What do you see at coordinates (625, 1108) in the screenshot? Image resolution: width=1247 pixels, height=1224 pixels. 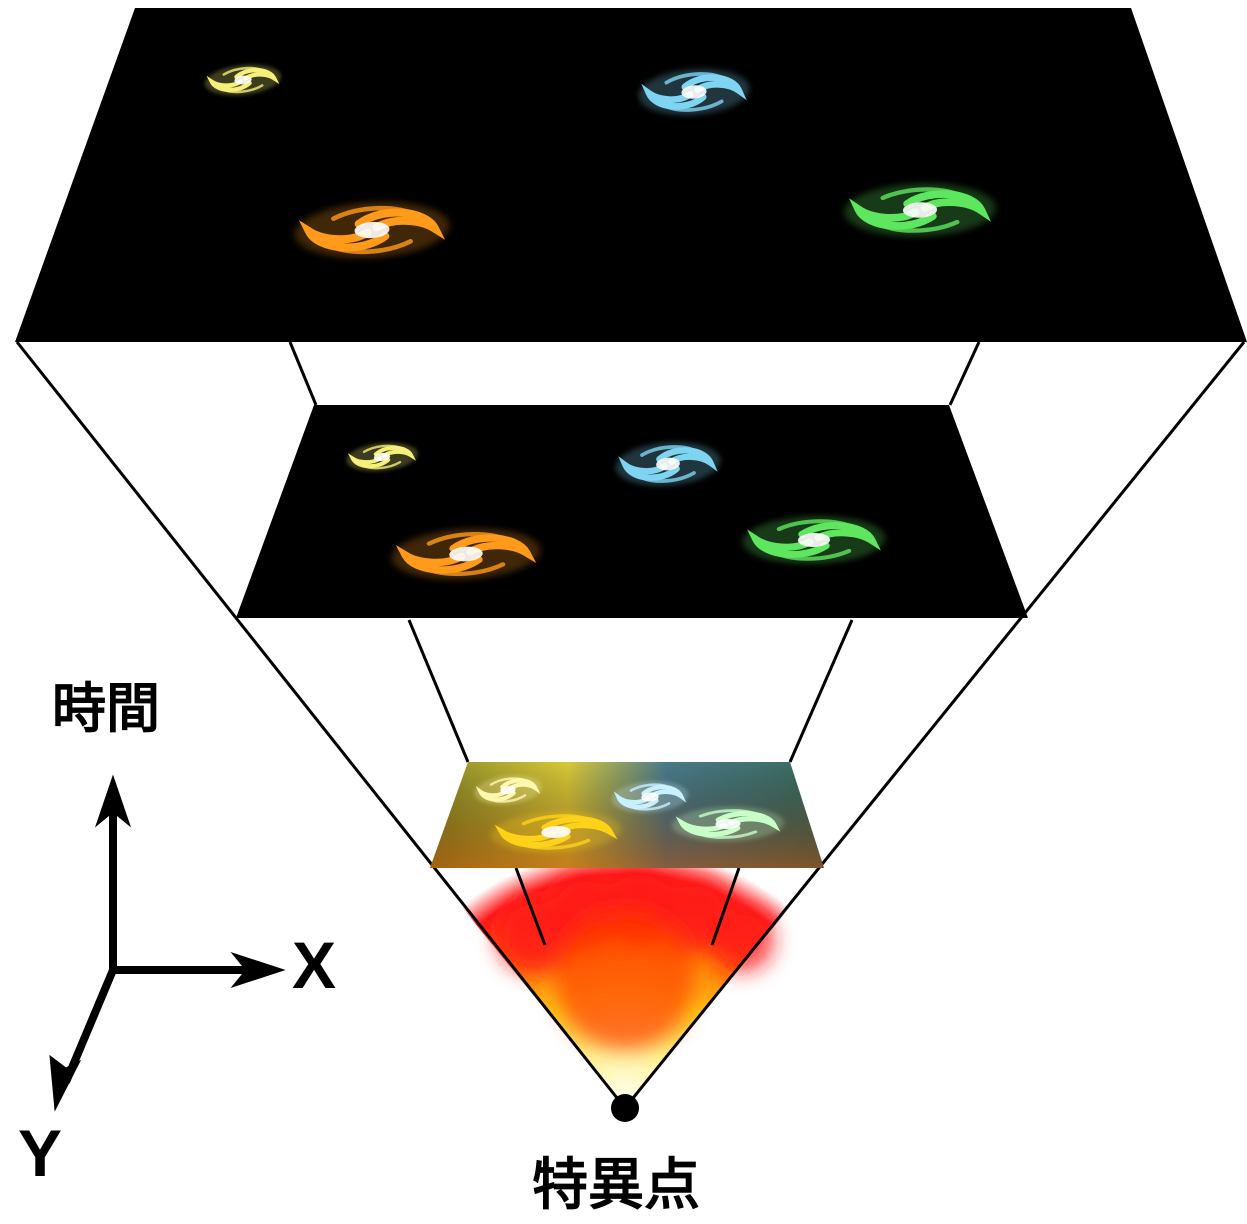 I see `singularity-point` at bounding box center [625, 1108].